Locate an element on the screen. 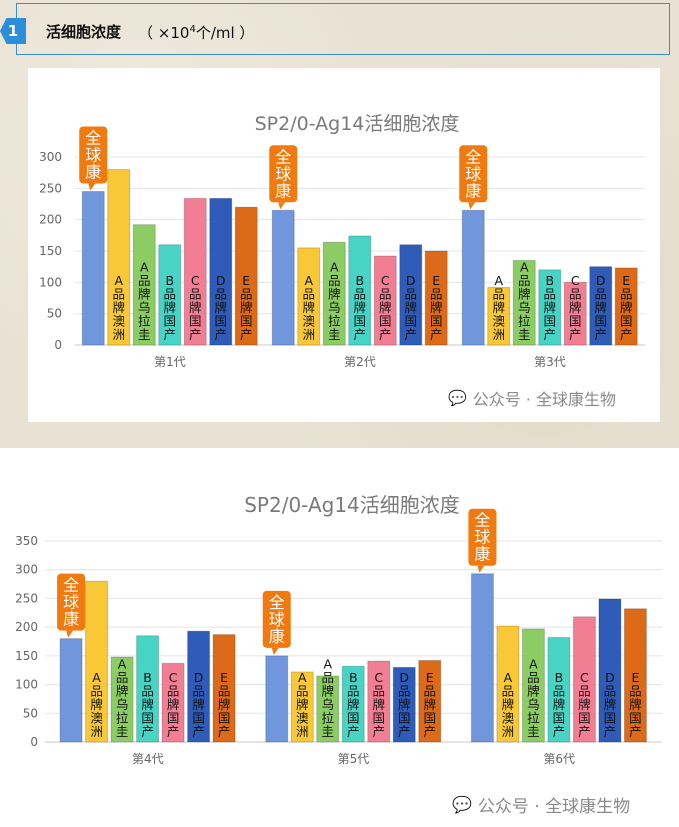 This screenshot has width=679, height=827. y-tick-label: 0 is located at coordinates (58, 345).